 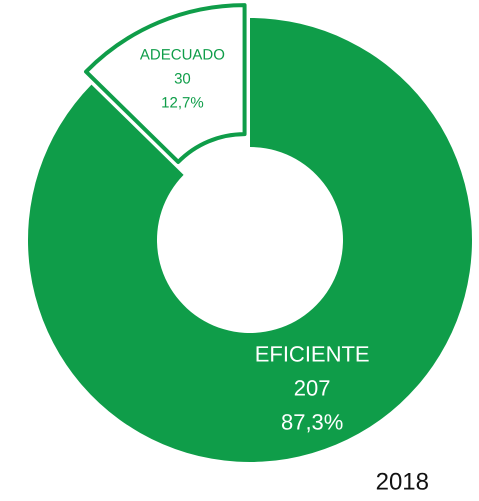 I want to click on data-label: 207 87,3%, so click(x=312, y=404).